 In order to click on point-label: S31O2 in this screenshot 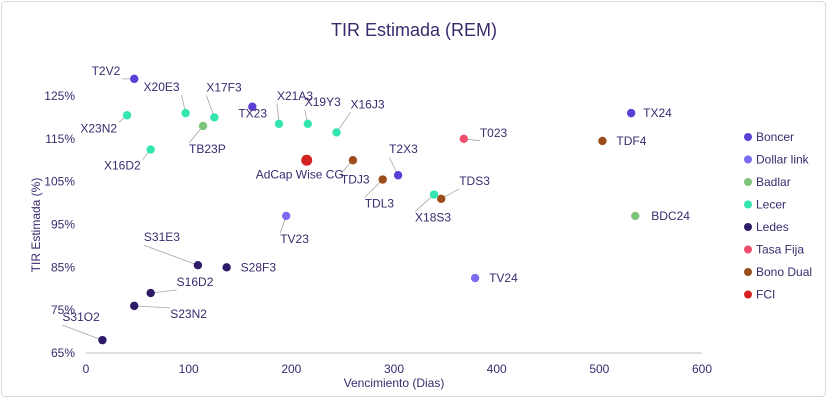, I will do `click(81, 317)`.